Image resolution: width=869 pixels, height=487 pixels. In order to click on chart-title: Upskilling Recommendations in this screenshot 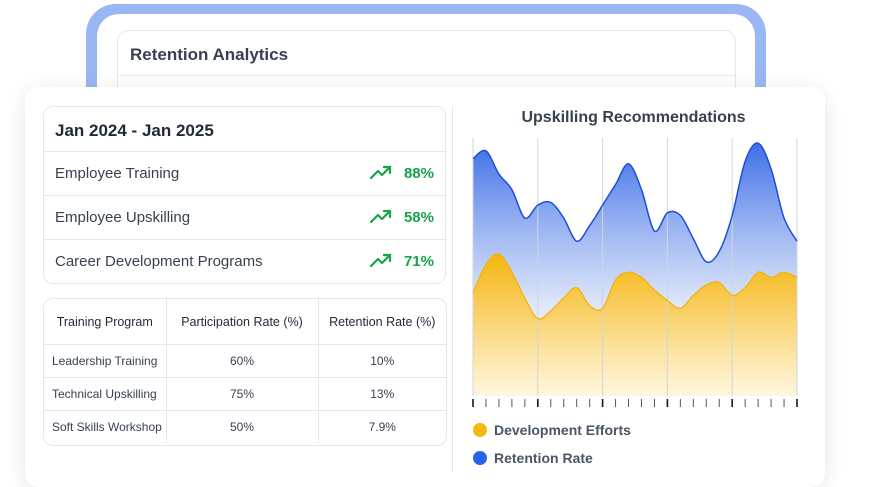, I will do `click(633, 117)`.